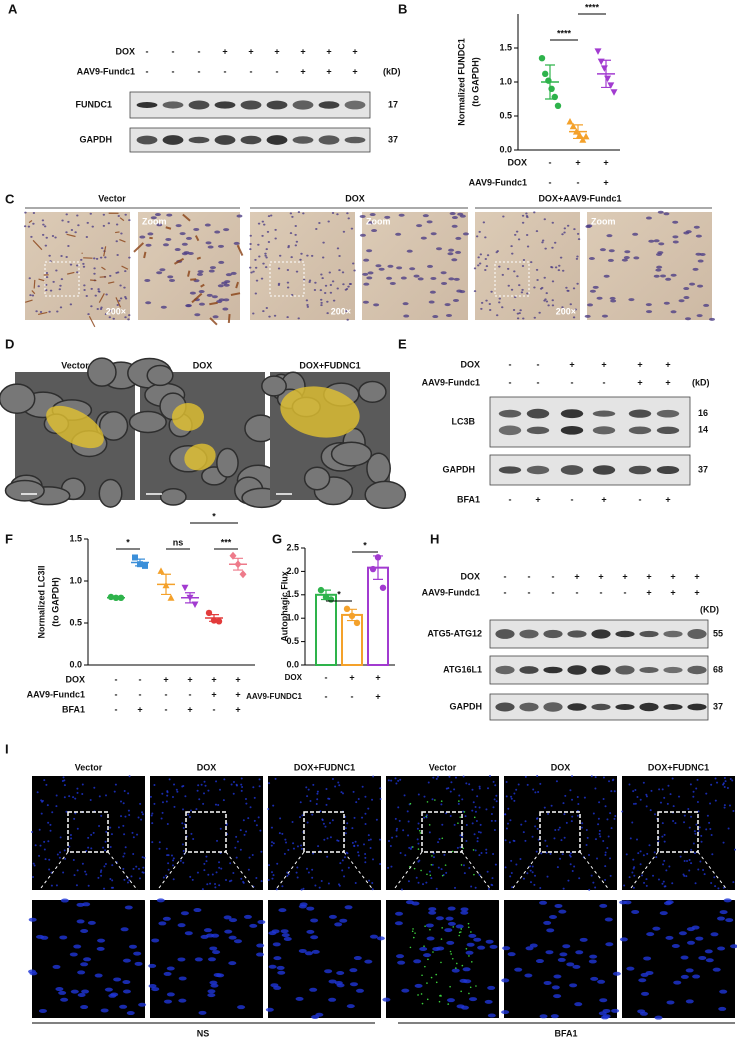  Describe the element at coordinates (564, 33) in the screenshot. I see `significance-label: ****` at that location.